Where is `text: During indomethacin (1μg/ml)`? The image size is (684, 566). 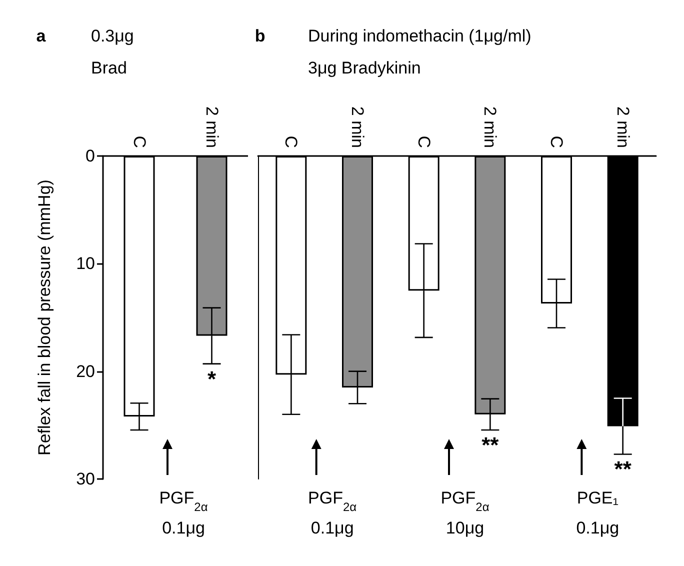
text: During indomethacin (1μg/ml) is located at coordinates (420, 36).